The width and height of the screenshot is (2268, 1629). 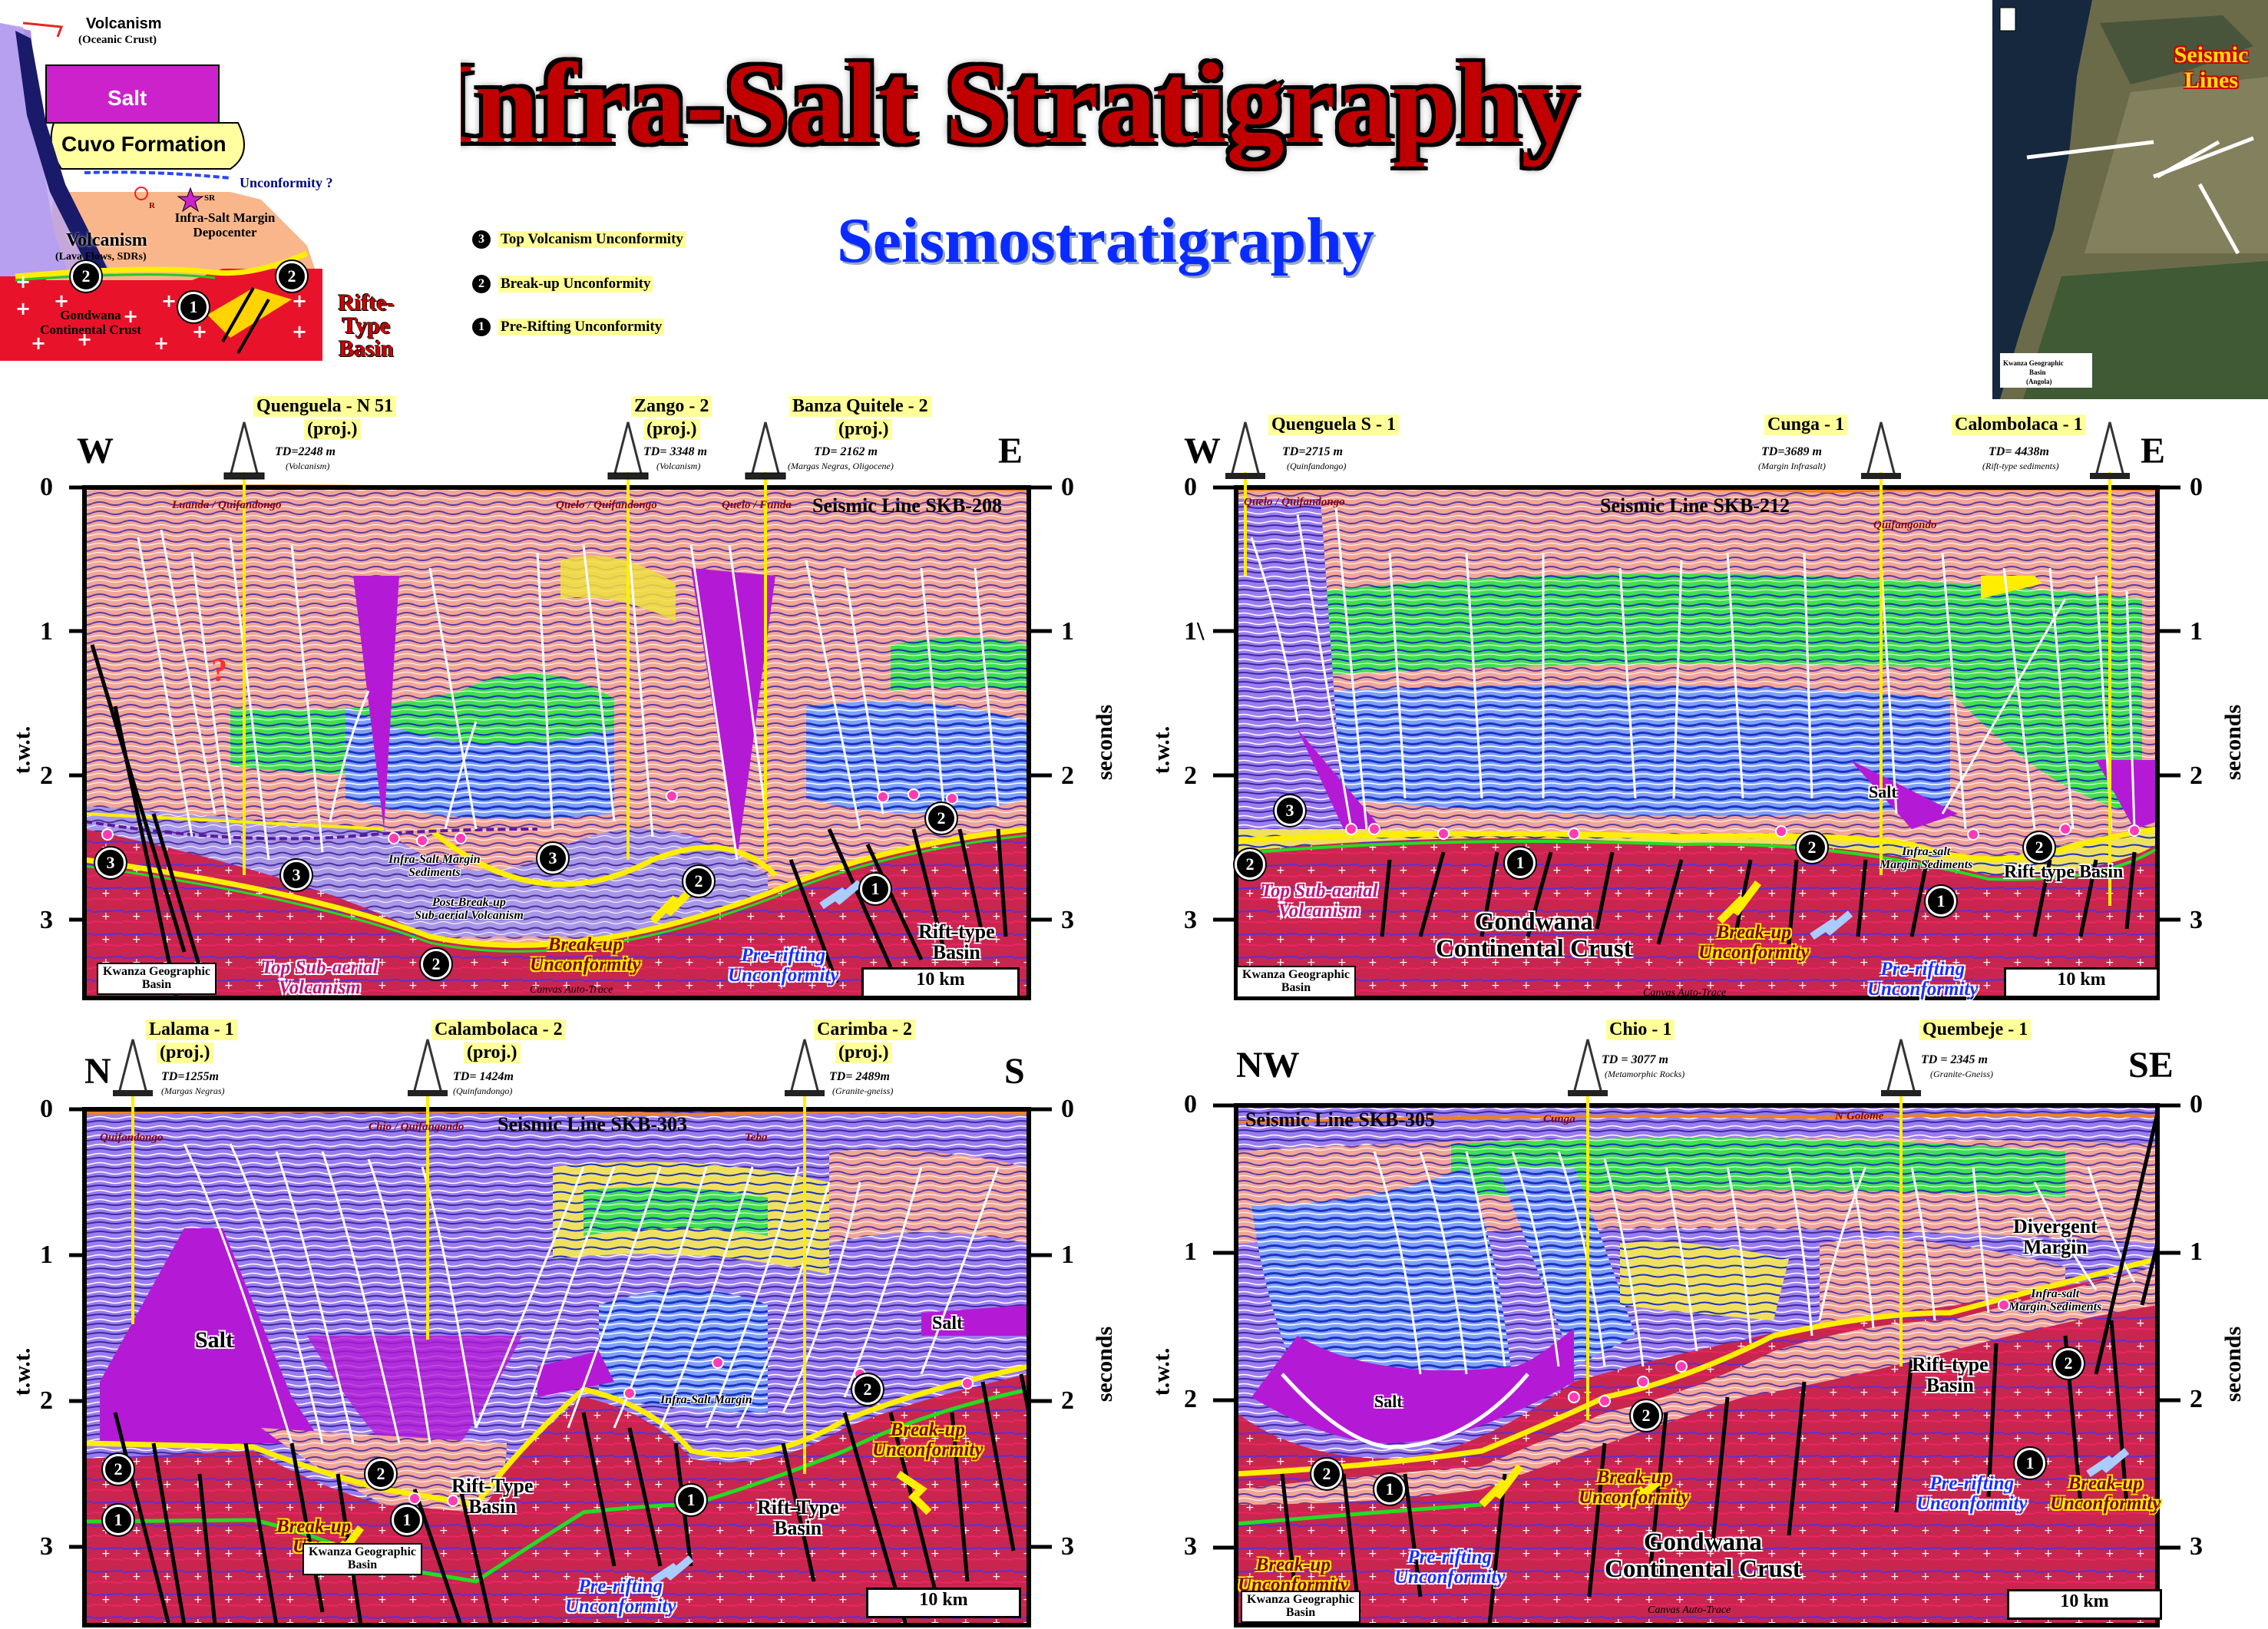 What do you see at coordinates (1105, 240) in the screenshot?
I see `page-subtitle: Seismostratigraphy` at bounding box center [1105, 240].